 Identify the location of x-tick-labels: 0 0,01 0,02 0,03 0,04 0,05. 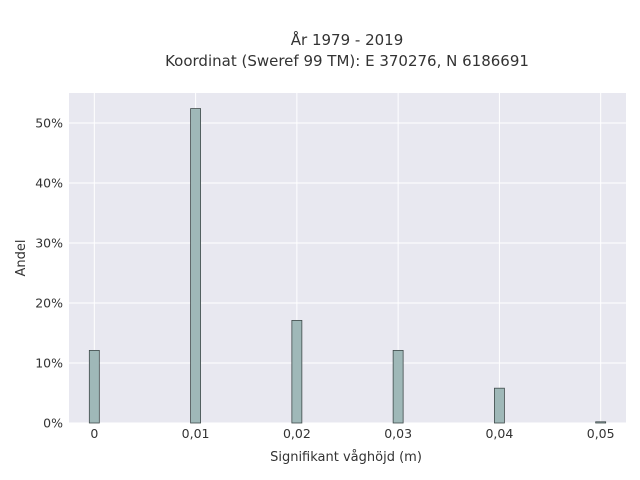
(352, 433).